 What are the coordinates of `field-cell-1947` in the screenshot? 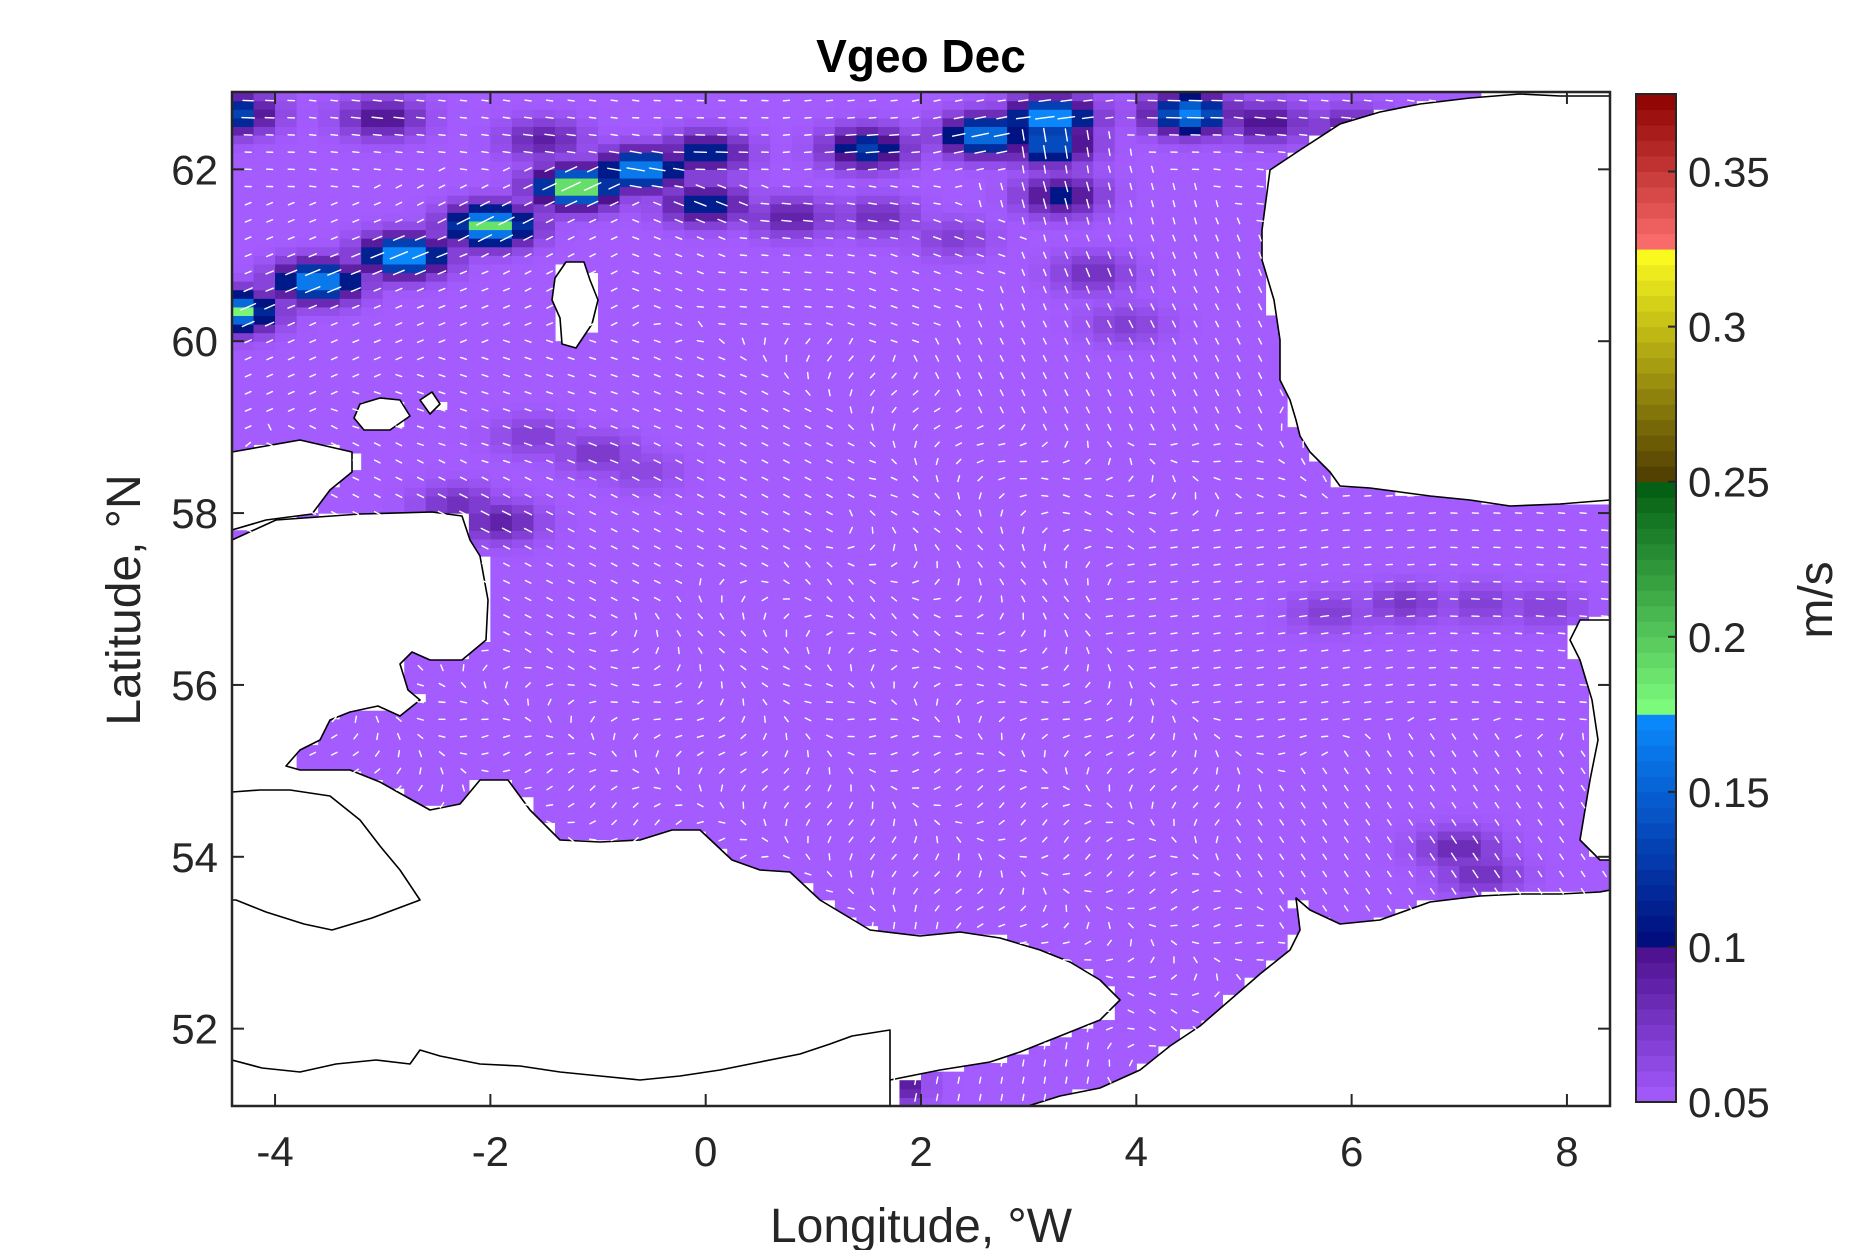 It's located at (824, 836).